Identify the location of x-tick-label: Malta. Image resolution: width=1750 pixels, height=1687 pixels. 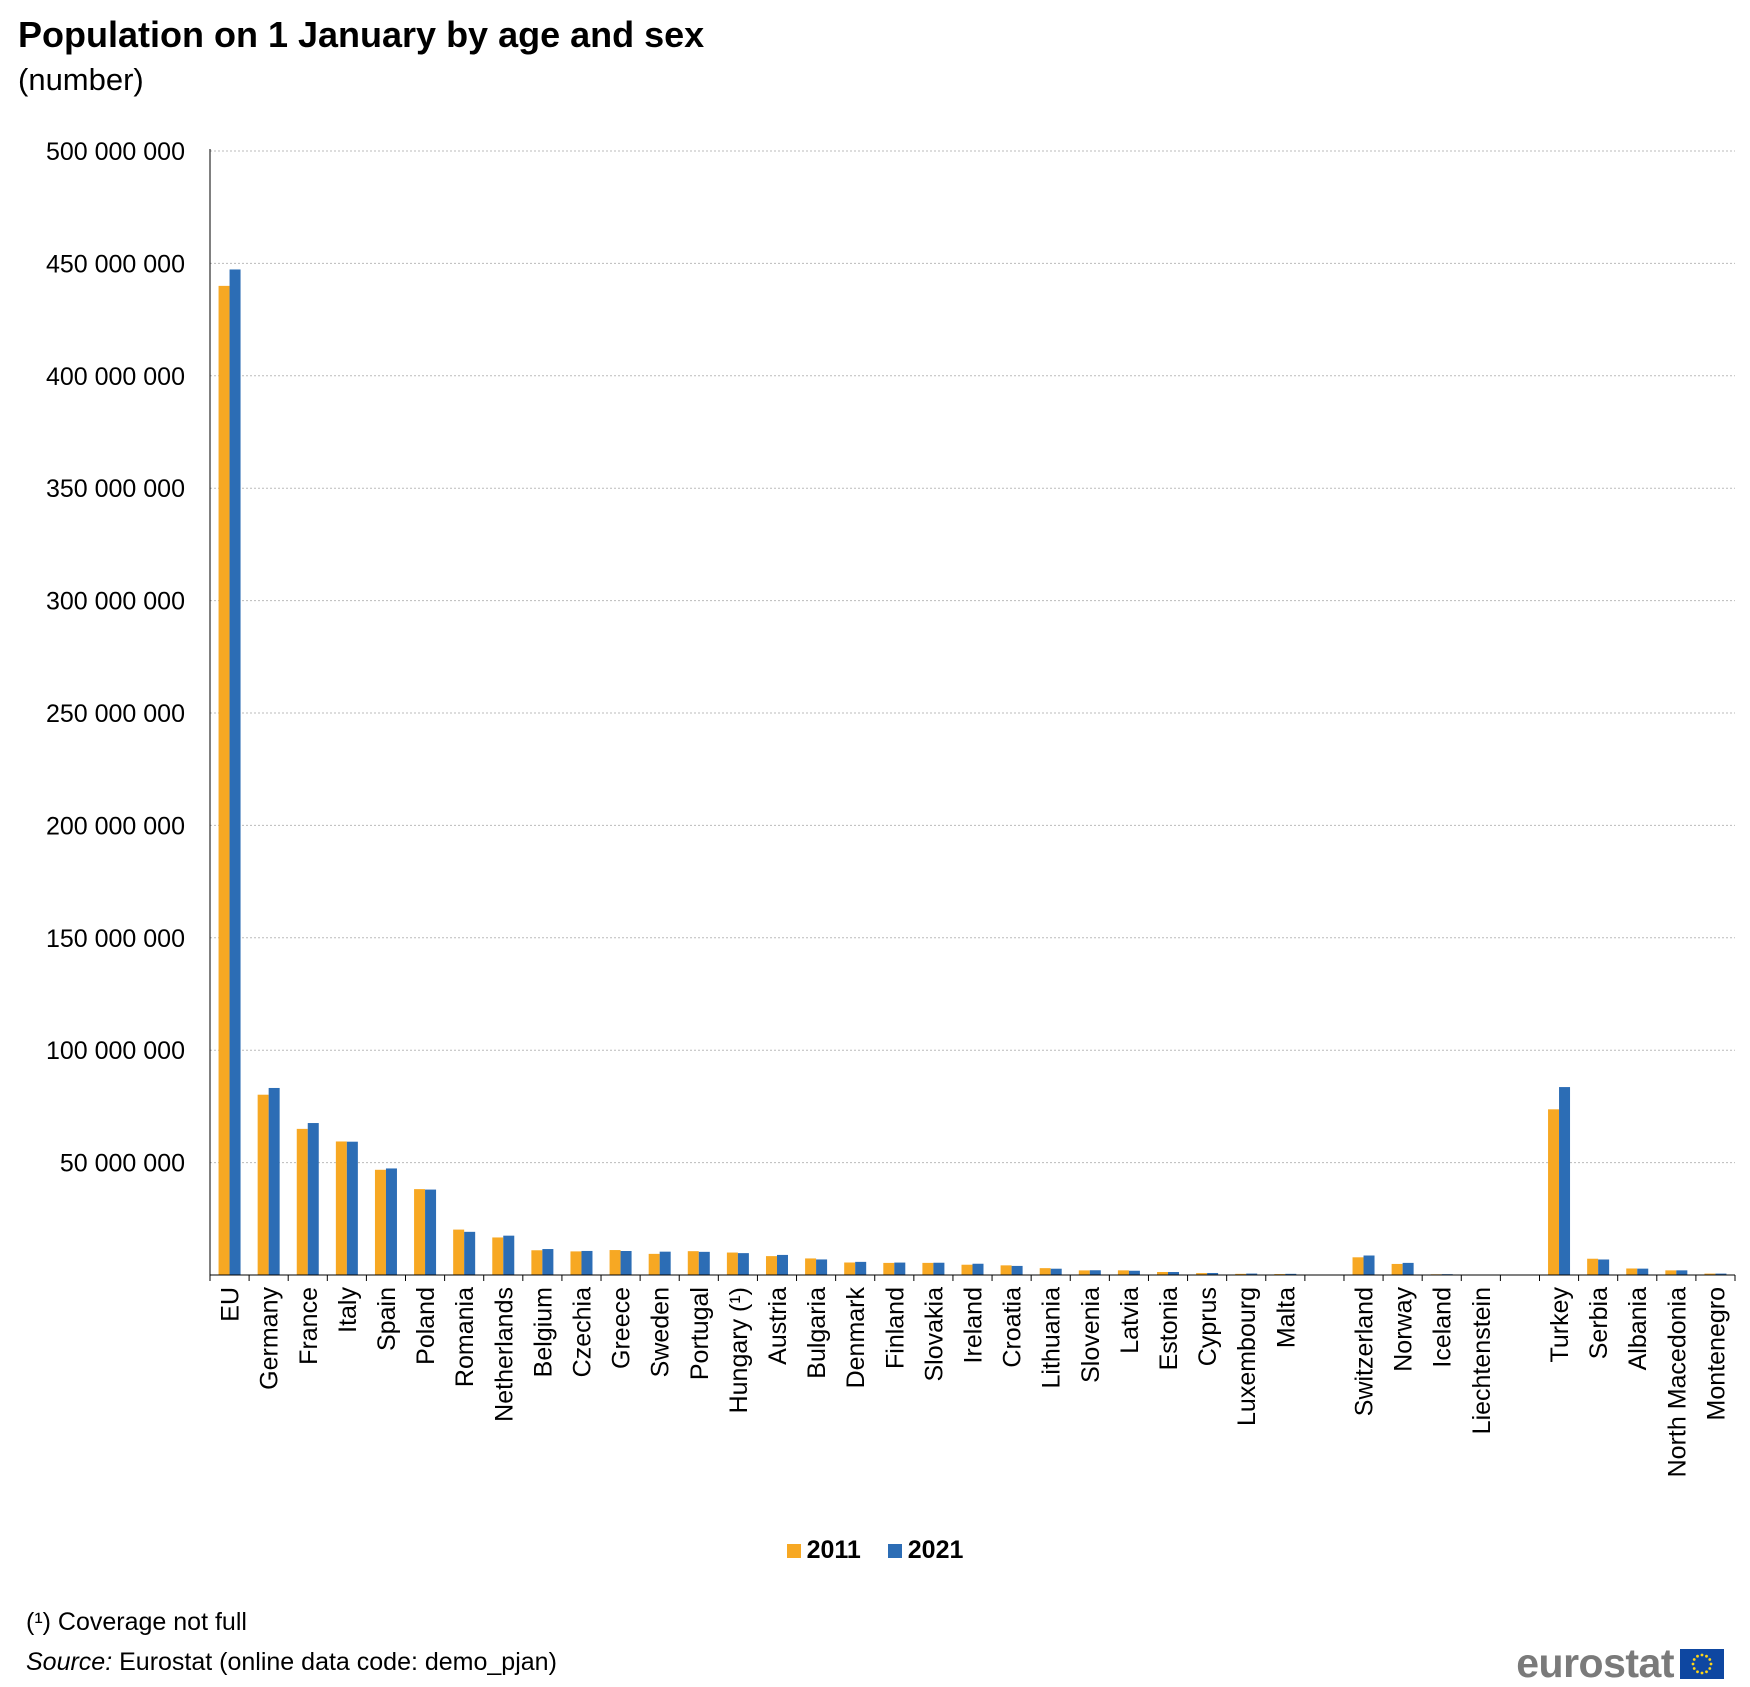
(1286, 1317).